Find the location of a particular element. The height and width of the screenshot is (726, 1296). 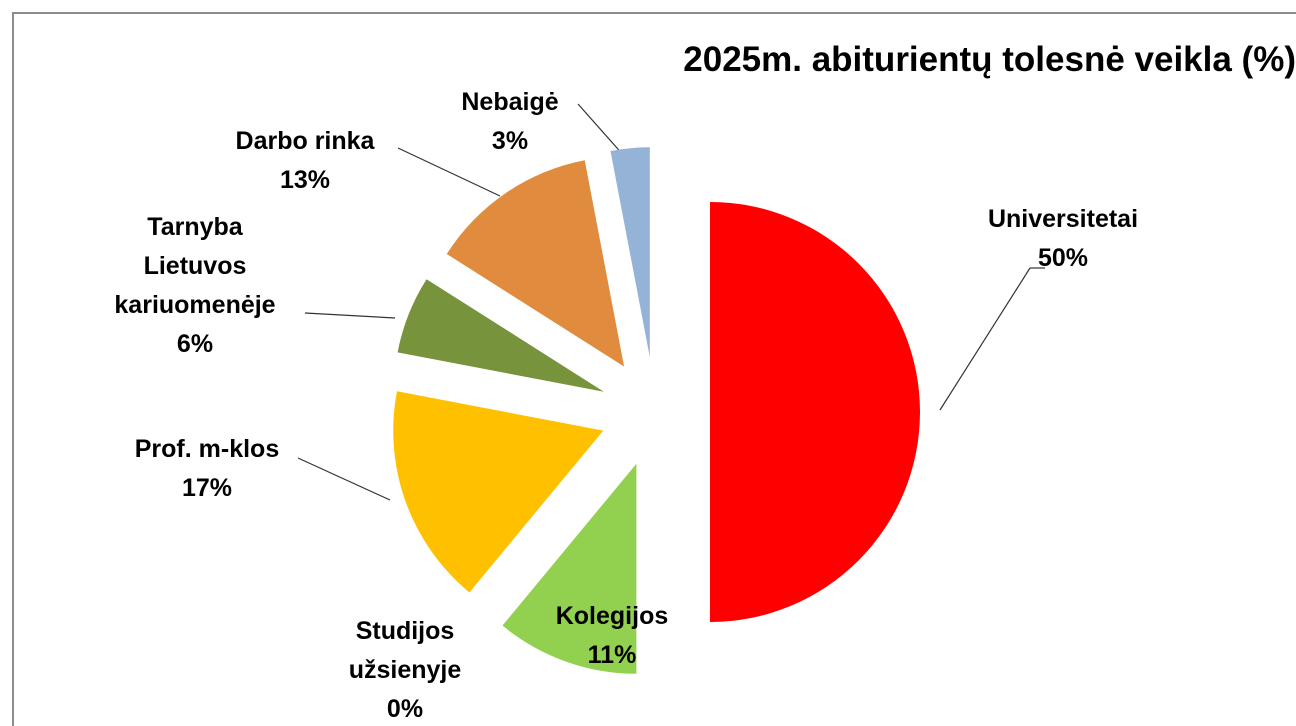

category-name: Tarnyba Lietuvos kariuomenėje is located at coordinates (195, 266).